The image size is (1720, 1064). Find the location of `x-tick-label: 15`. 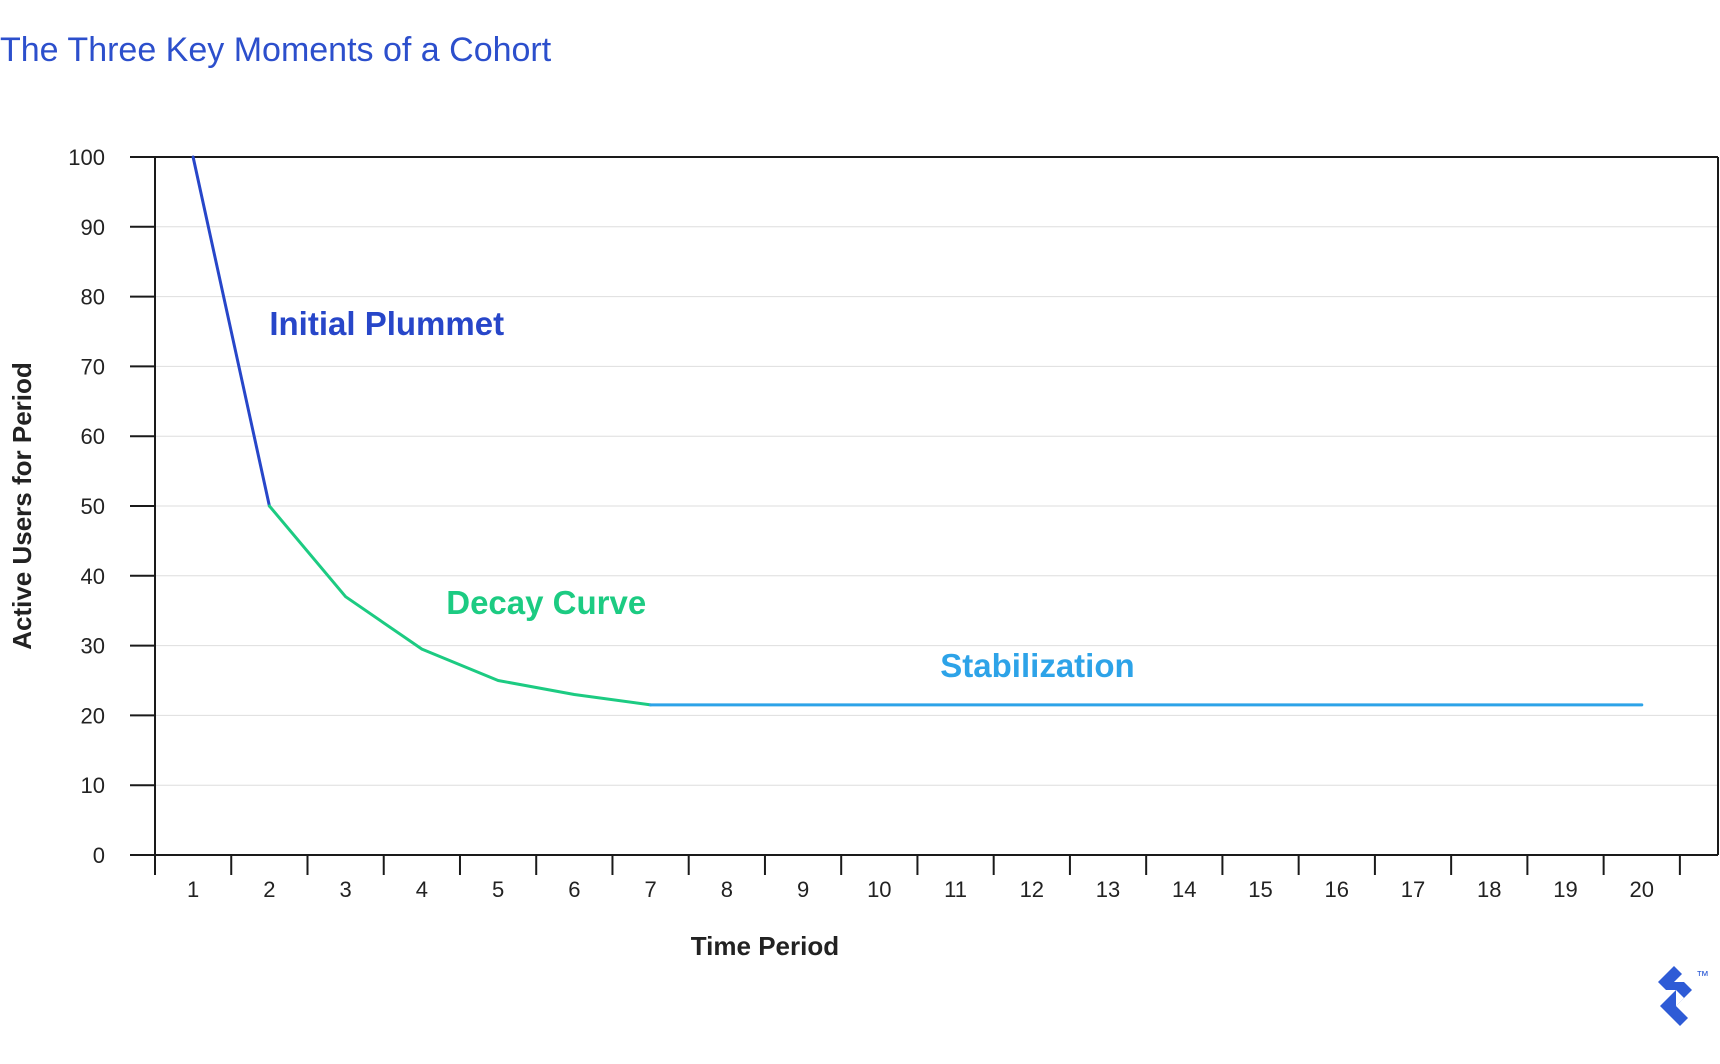

x-tick-label: 15 is located at coordinates (1260, 889).